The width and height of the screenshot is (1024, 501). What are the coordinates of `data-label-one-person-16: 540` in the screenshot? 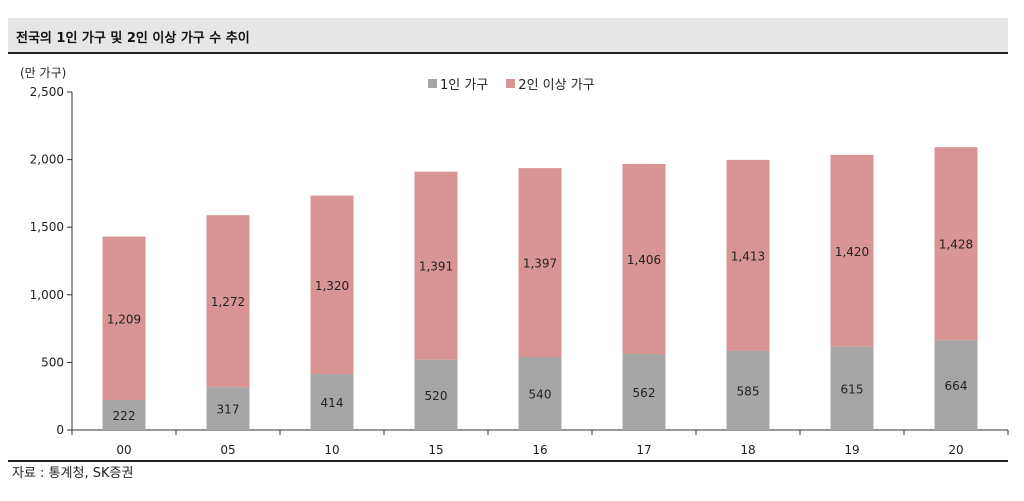 It's located at (540, 394).